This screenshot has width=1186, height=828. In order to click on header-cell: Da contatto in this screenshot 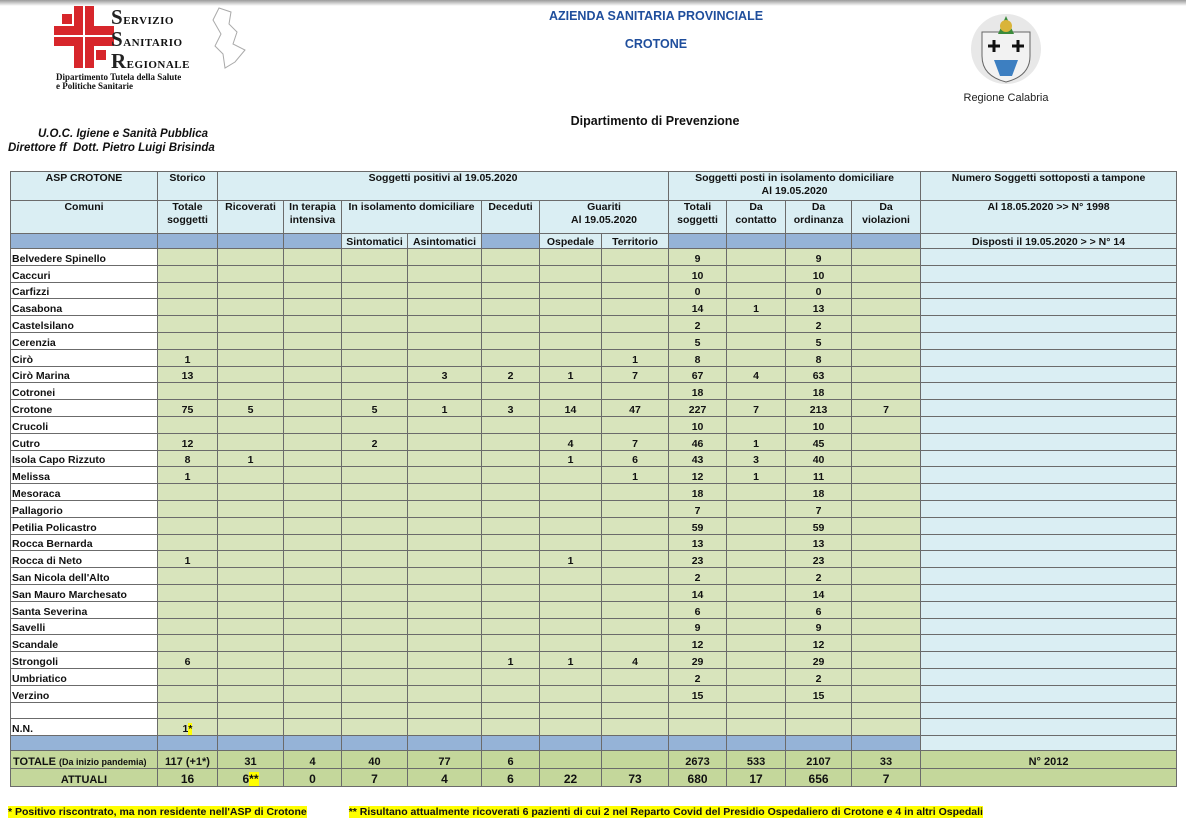, I will do `click(756, 217)`.